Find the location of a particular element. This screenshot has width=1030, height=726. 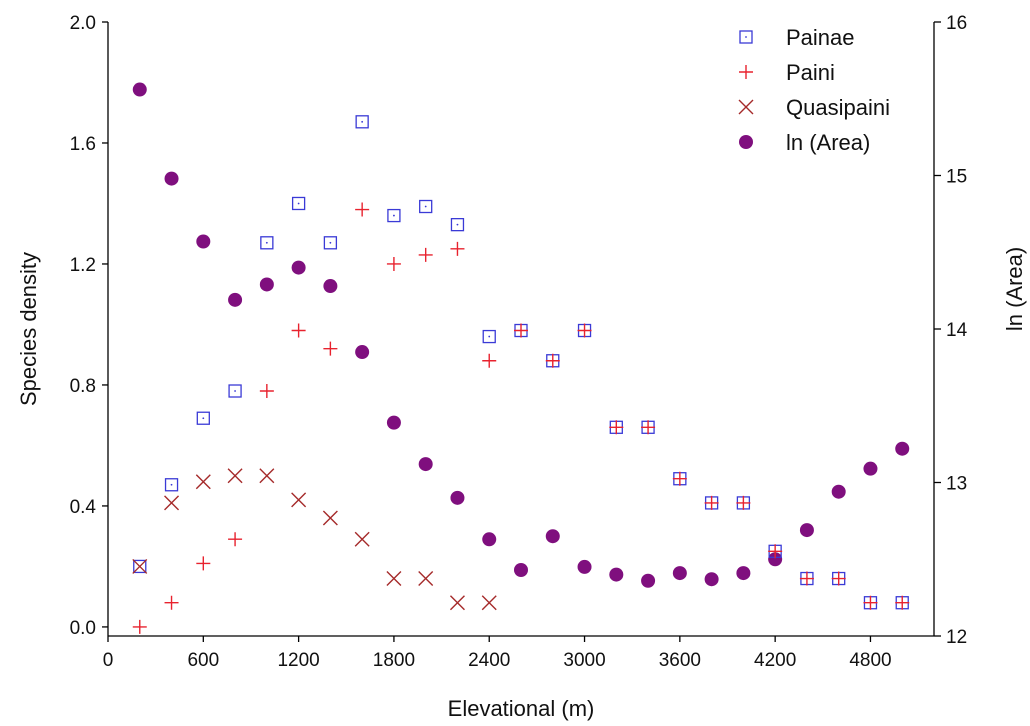

legend-label: Painae is located at coordinates (820, 37).